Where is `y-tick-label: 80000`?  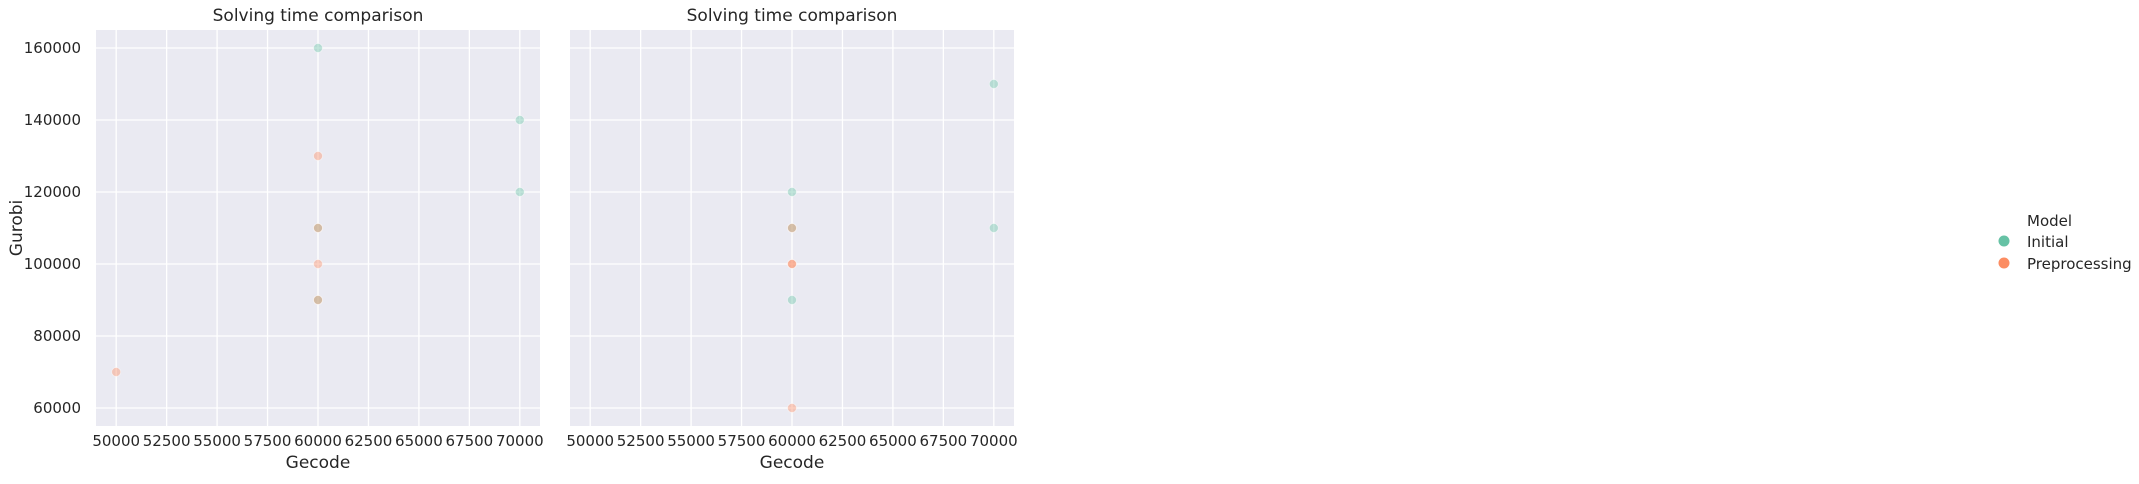
y-tick-label: 80000 is located at coordinates (57, 336).